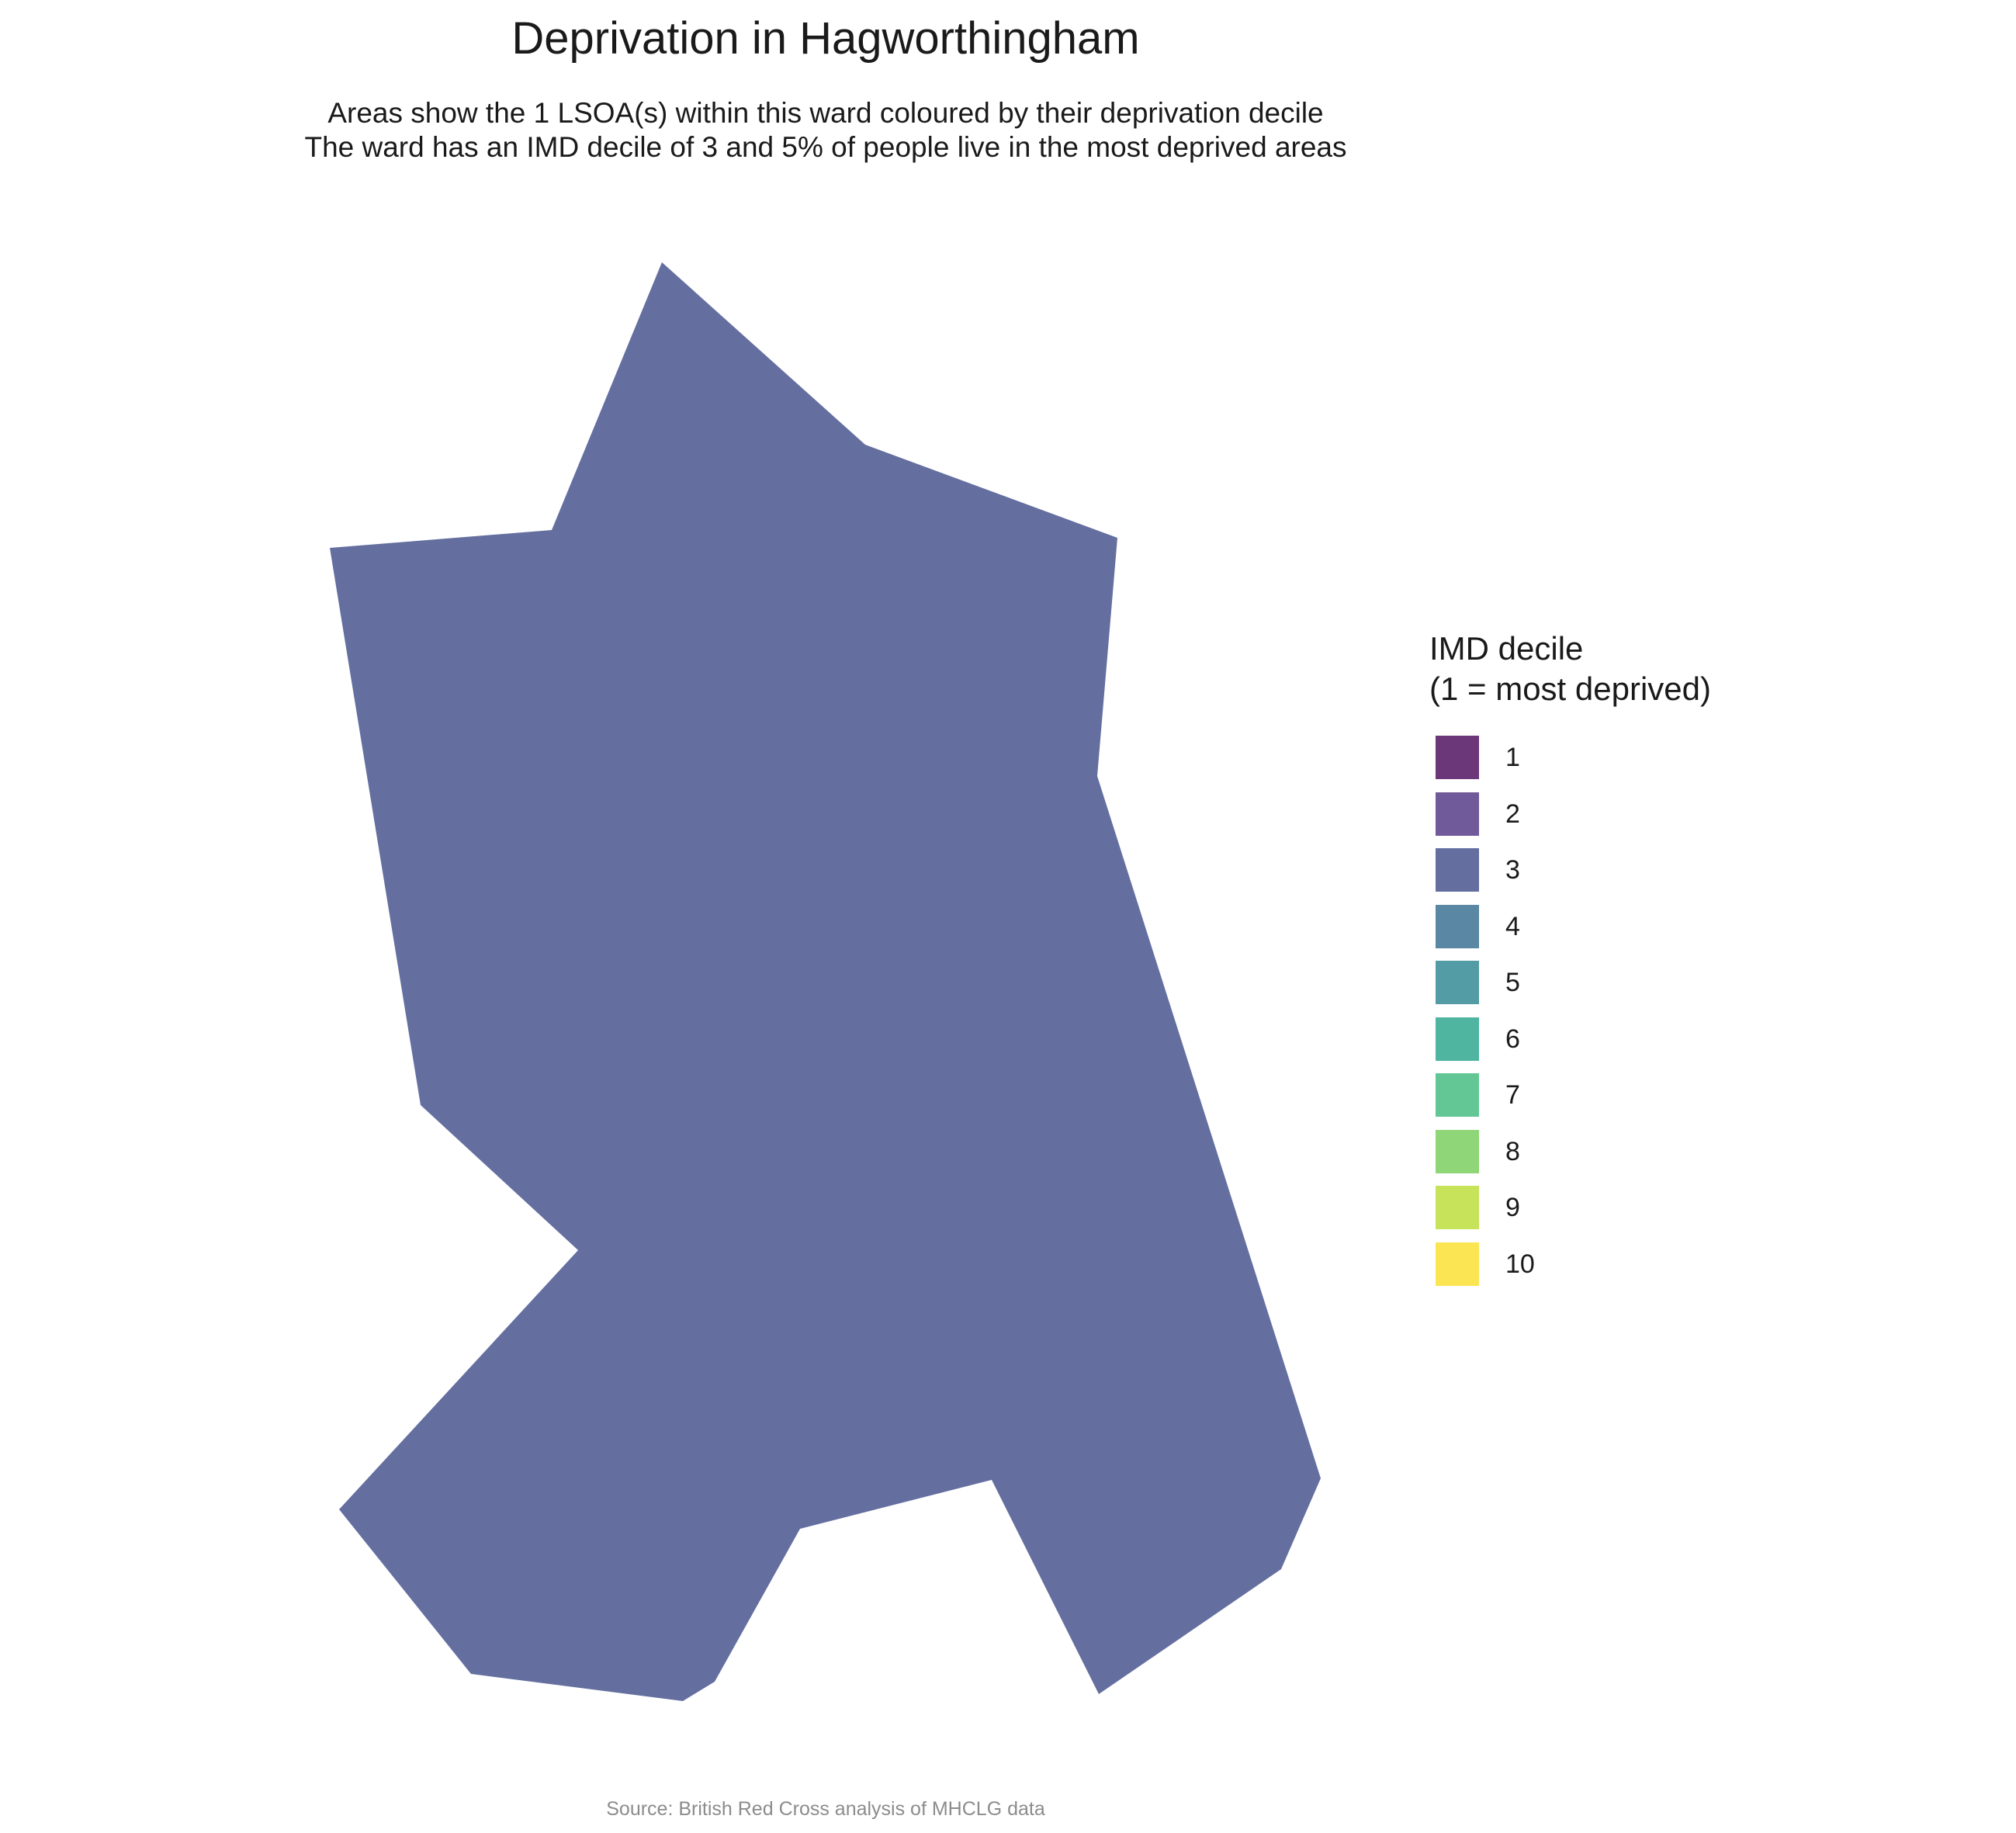 This screenshot has height=1833, width=2016. I want to click on legend-label: 10, so click(1520, 1264).